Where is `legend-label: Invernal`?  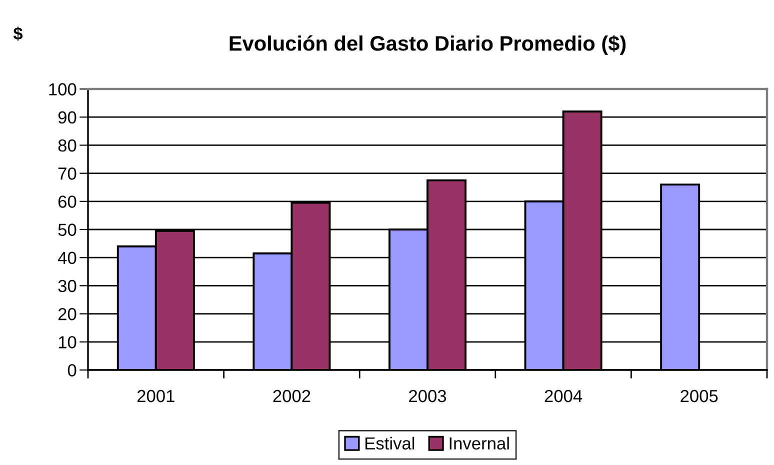
legend-label: Invernal is located at coordinates (479, 443).